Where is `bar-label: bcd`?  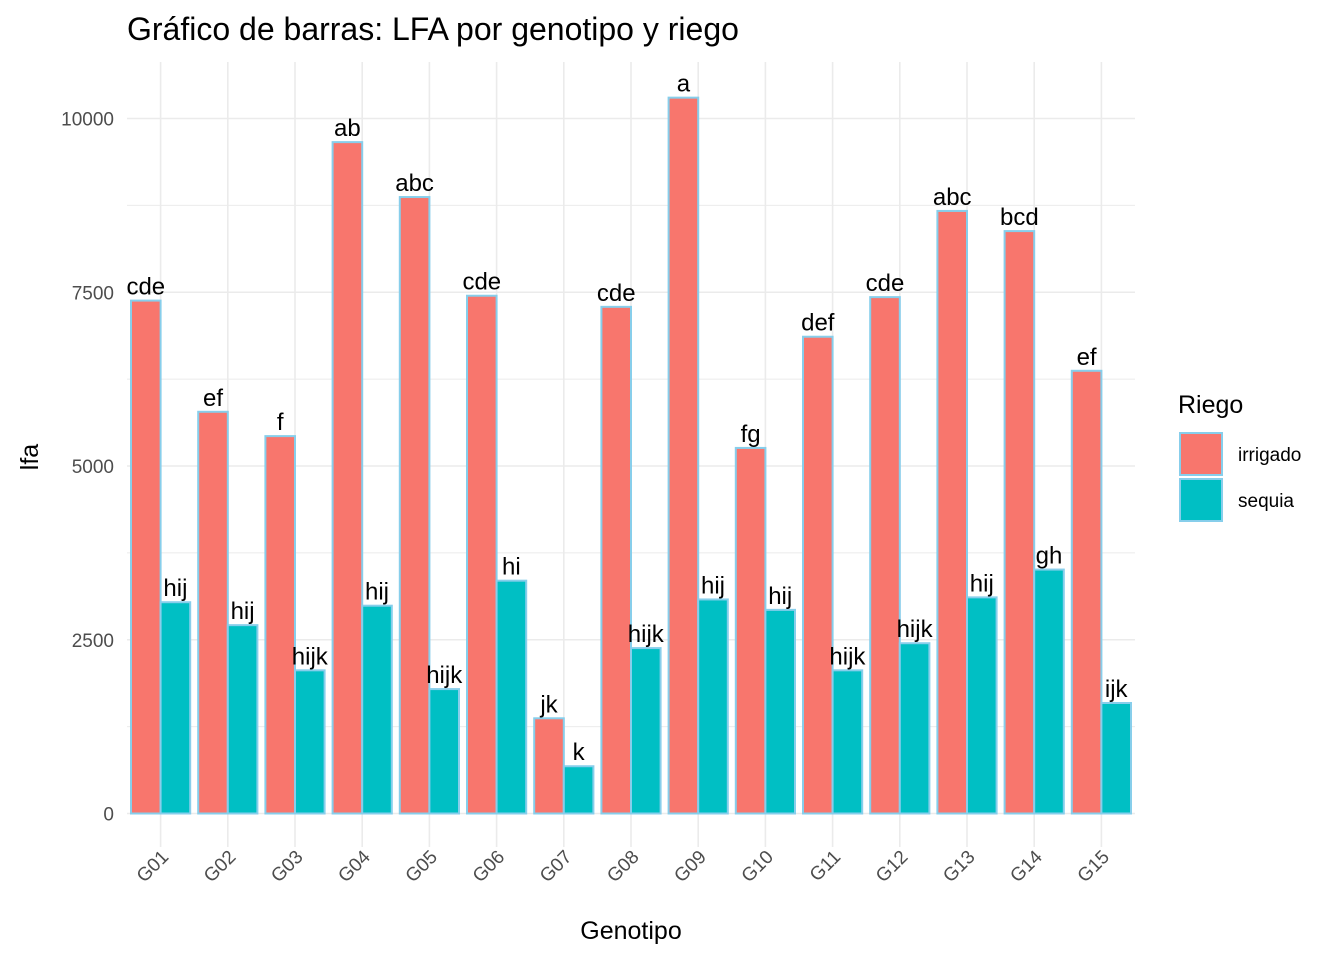 bar-label: bcd is located at coordinates (1019, 217).